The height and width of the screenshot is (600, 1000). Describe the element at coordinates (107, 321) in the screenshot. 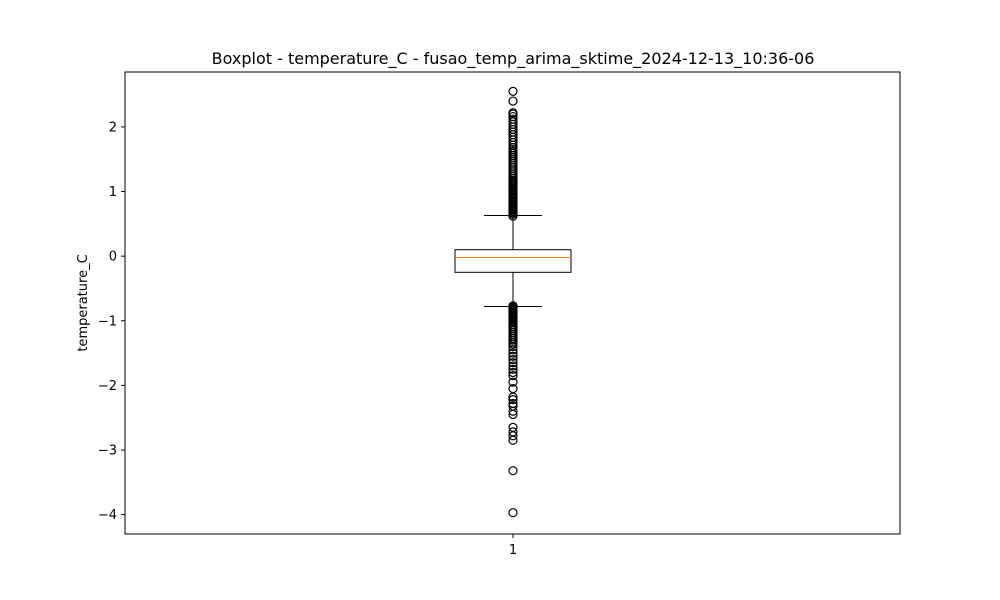

I see `y-tick-label: −1` at that location.